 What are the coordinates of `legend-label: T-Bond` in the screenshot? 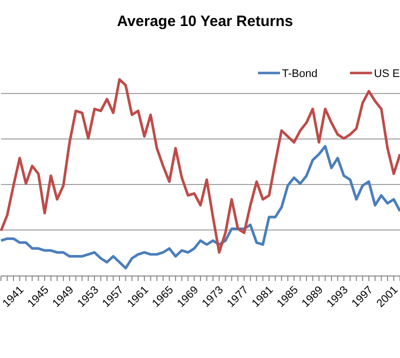 It's located at (300, 74).